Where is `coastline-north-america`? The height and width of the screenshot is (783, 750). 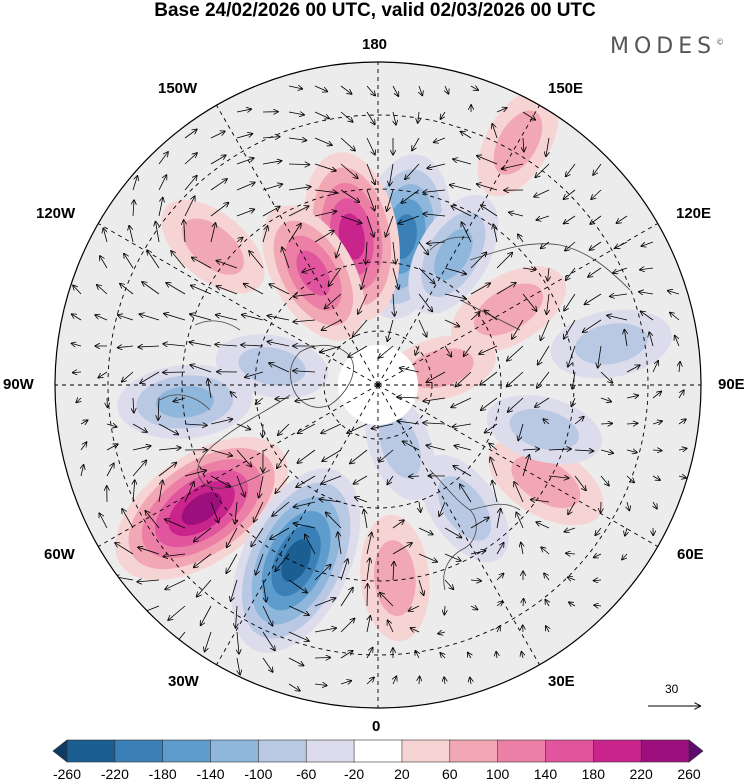 coastline-north-america is located at coordinates (225, 404).